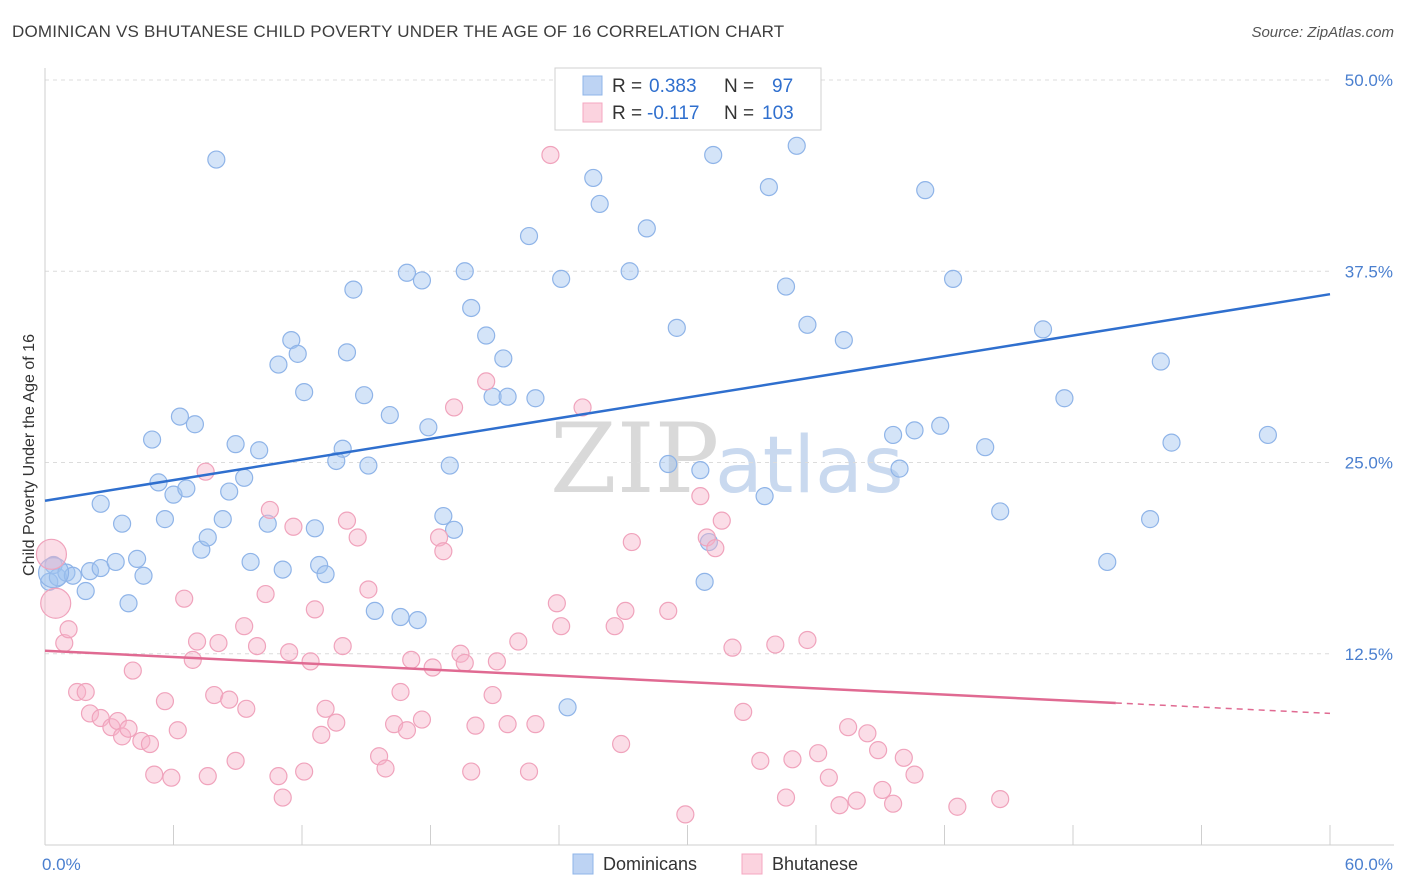 The image size is (1406, 892). Describe the element at coordinates (688, 99) in the screenshot. I see `legend: R = 0.383 N = 97 R = -0.117 N = 103` at that location.